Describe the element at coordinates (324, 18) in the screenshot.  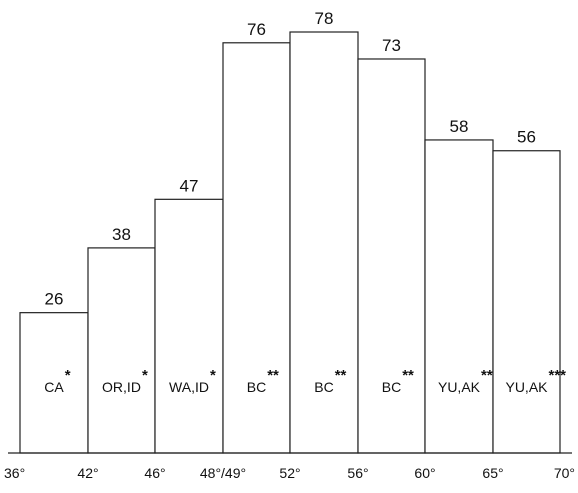
I see `bar-value-label: 78` at that location.